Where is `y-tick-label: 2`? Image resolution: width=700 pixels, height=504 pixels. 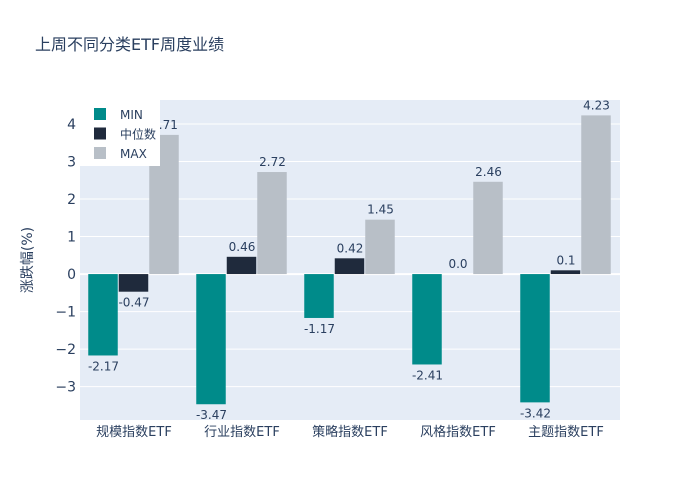 y-tick-label: 2 is located at coordinates (71, 200).